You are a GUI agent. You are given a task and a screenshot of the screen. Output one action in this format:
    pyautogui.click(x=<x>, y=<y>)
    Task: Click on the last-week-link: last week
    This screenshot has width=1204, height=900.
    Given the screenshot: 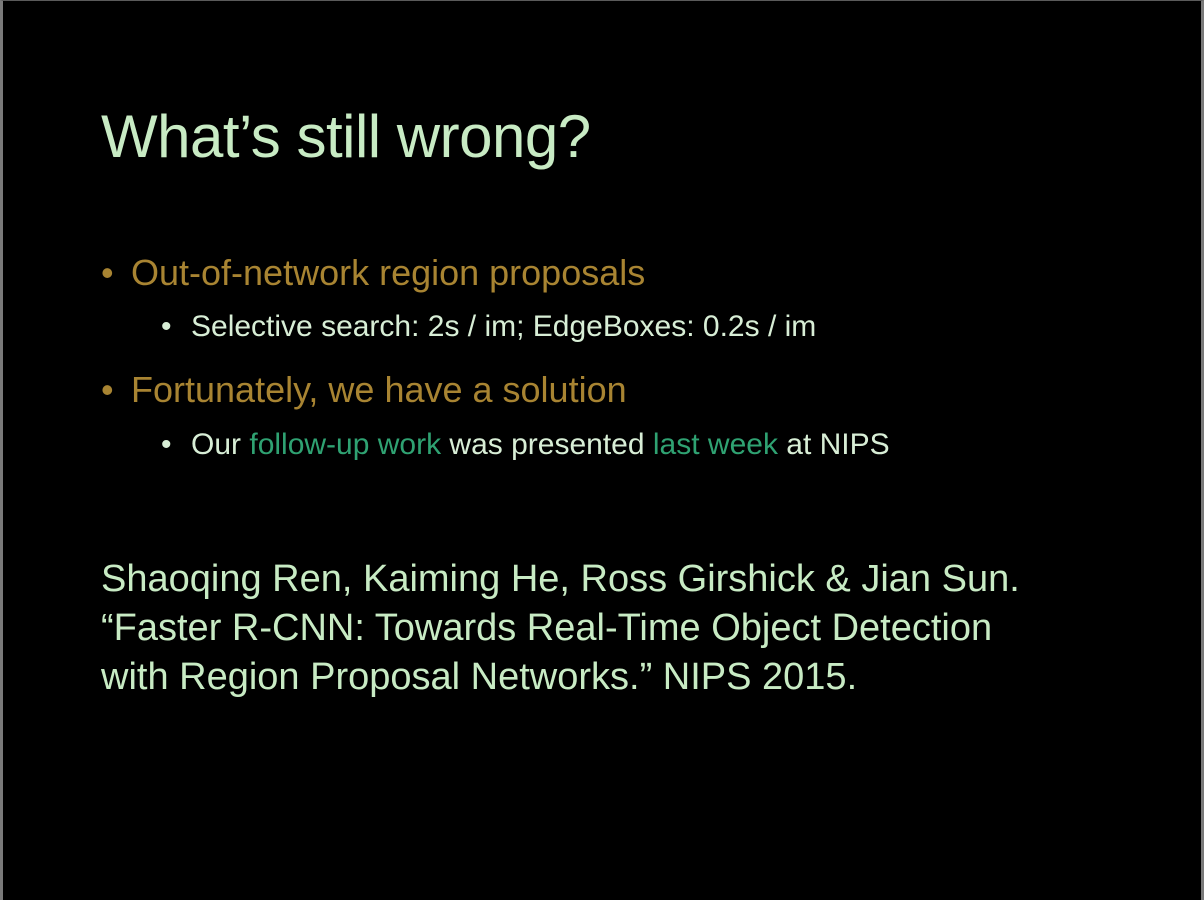 What is the action you would take?
    pyautogui.click(x=715, y=444)
    